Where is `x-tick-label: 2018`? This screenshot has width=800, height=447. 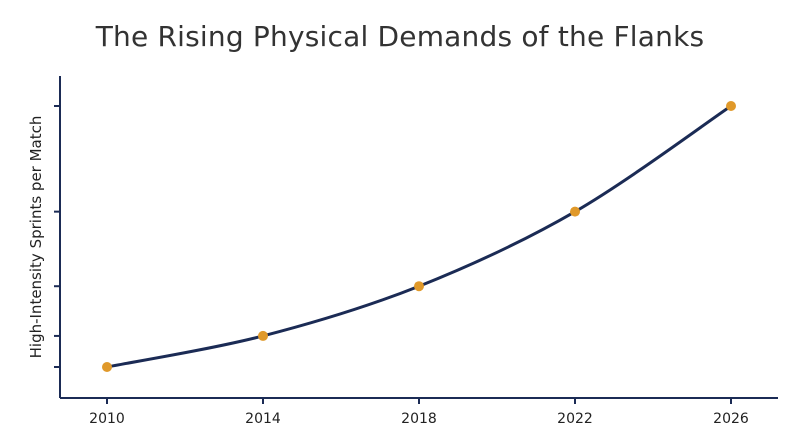
x-tick-label: 2018 is located at coordinates (419, 419).